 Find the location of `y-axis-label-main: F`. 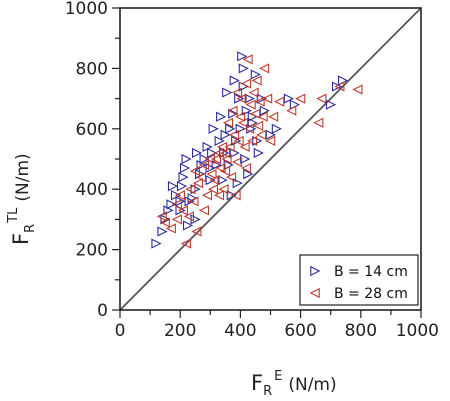

y-axis-label-main: F is located at coordinates (21, 239).